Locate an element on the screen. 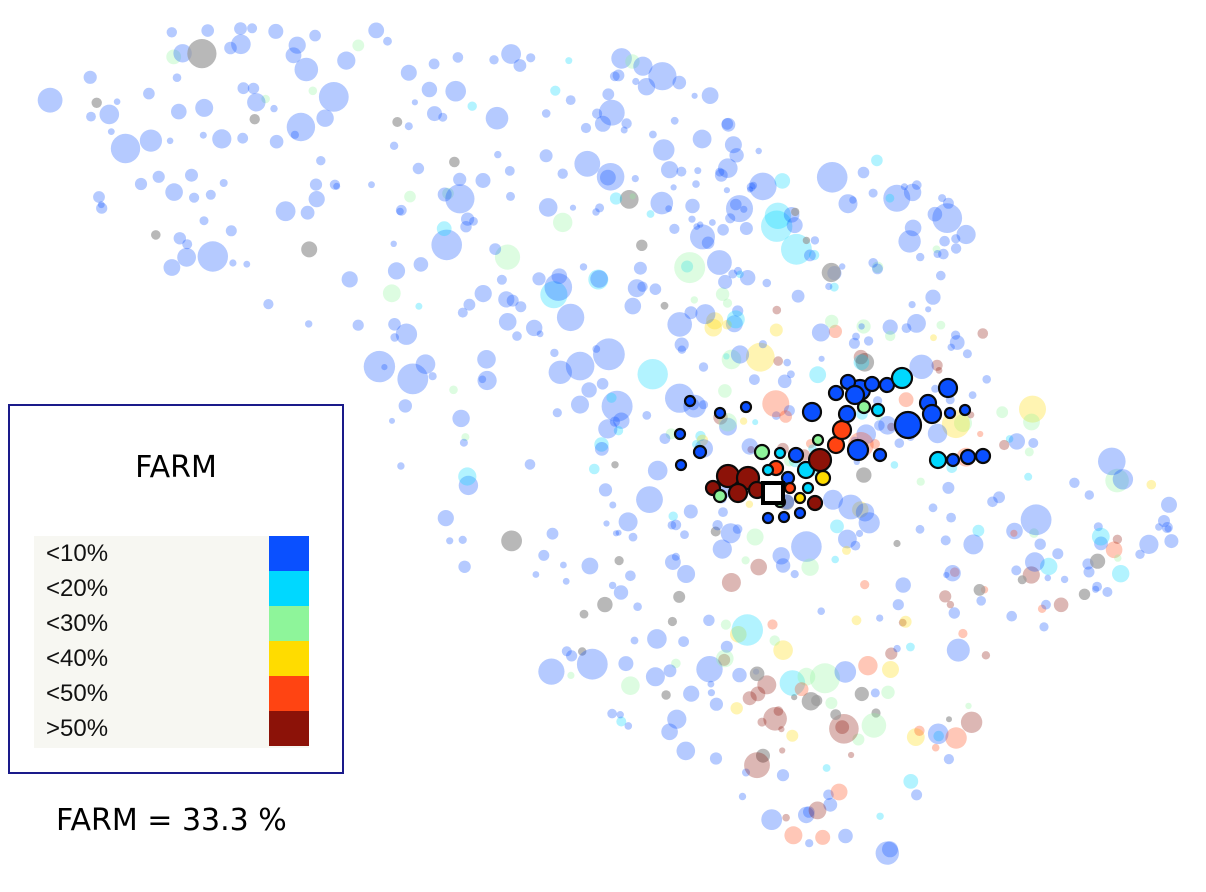  legend-row-lt30: <30% is located at coordinates (171, 623).